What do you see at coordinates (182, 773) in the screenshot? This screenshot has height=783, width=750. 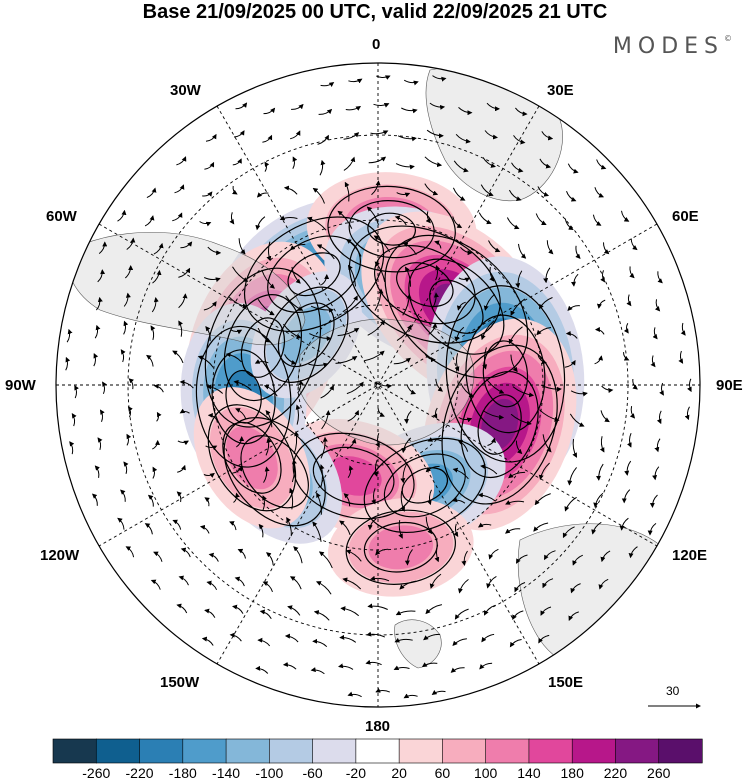 I see `colorbar-tick-label: -180` at bounding box center [182, 773].